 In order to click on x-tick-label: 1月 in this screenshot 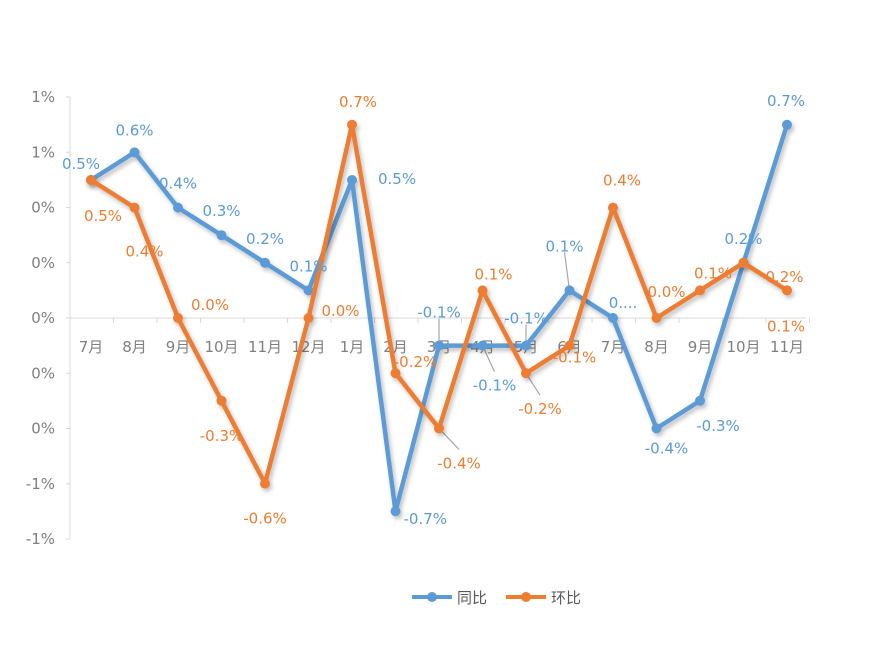, I will do `click(352, 347)`.